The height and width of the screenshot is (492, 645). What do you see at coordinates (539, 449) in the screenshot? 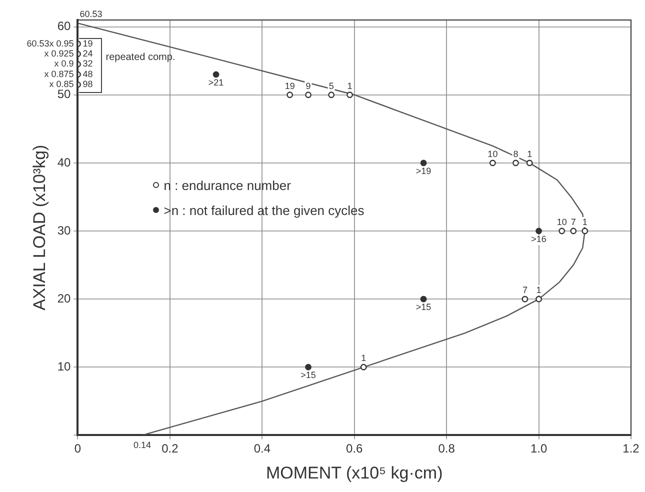
I see `x-tick-label: 1.0` at bounding box center [539, 449].